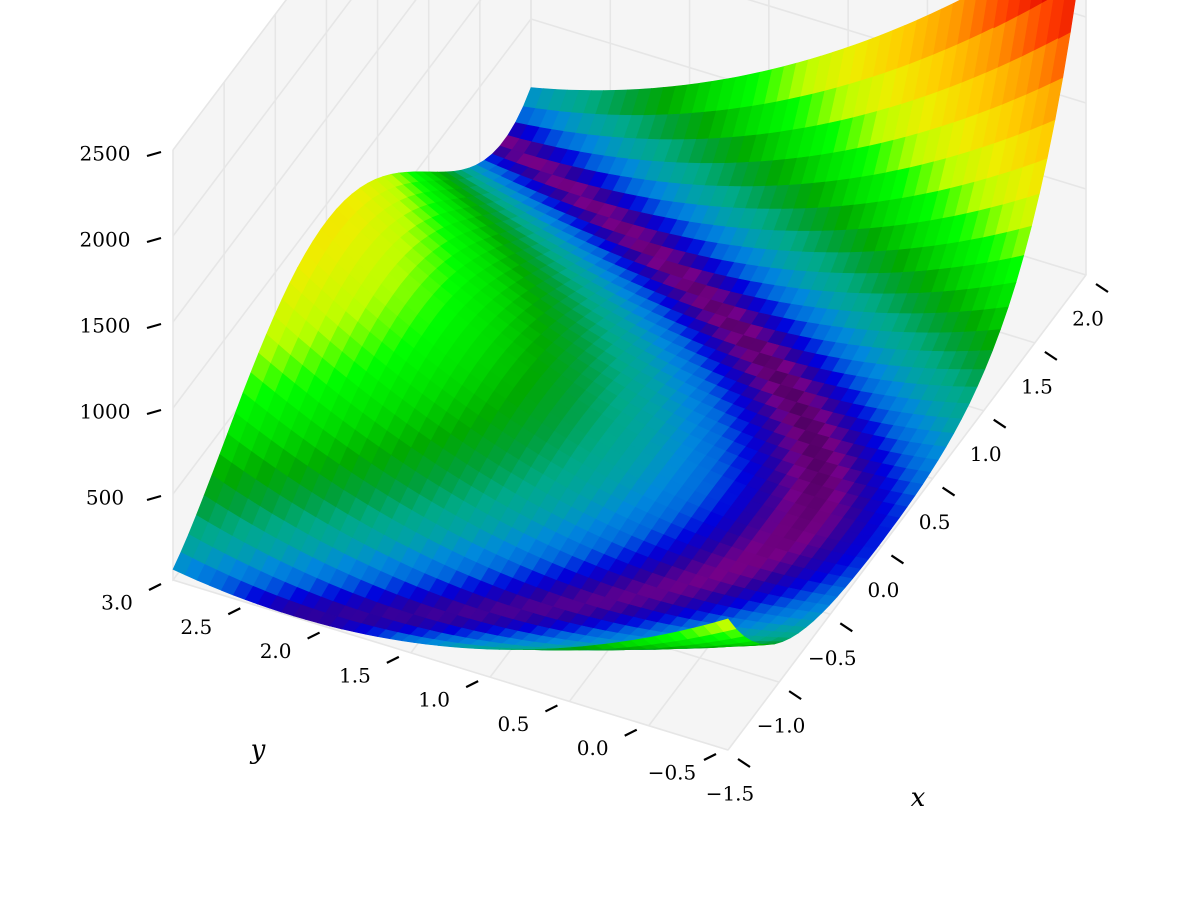  I want to click on x-tick-label: 0.0, so click(883, 590).